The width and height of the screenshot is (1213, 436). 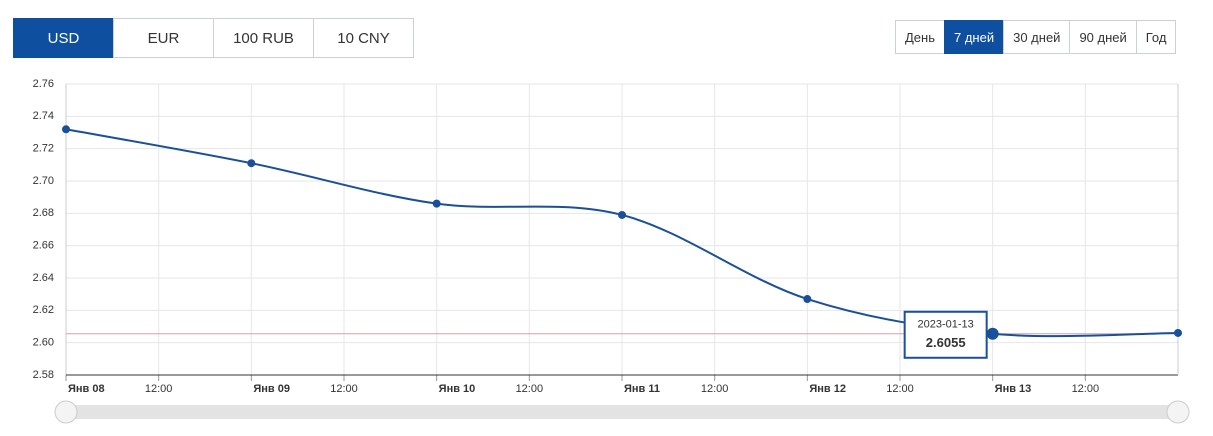 What do you see at coordinates (43, 116) in the screenshot?
I see `y-tick-label: 2.74` at bounding box center [43, 116].